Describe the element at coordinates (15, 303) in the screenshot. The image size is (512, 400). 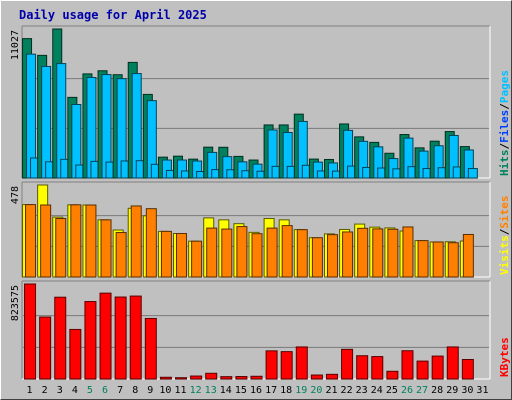
I see `max-label-kbytes: 823575` at that location.